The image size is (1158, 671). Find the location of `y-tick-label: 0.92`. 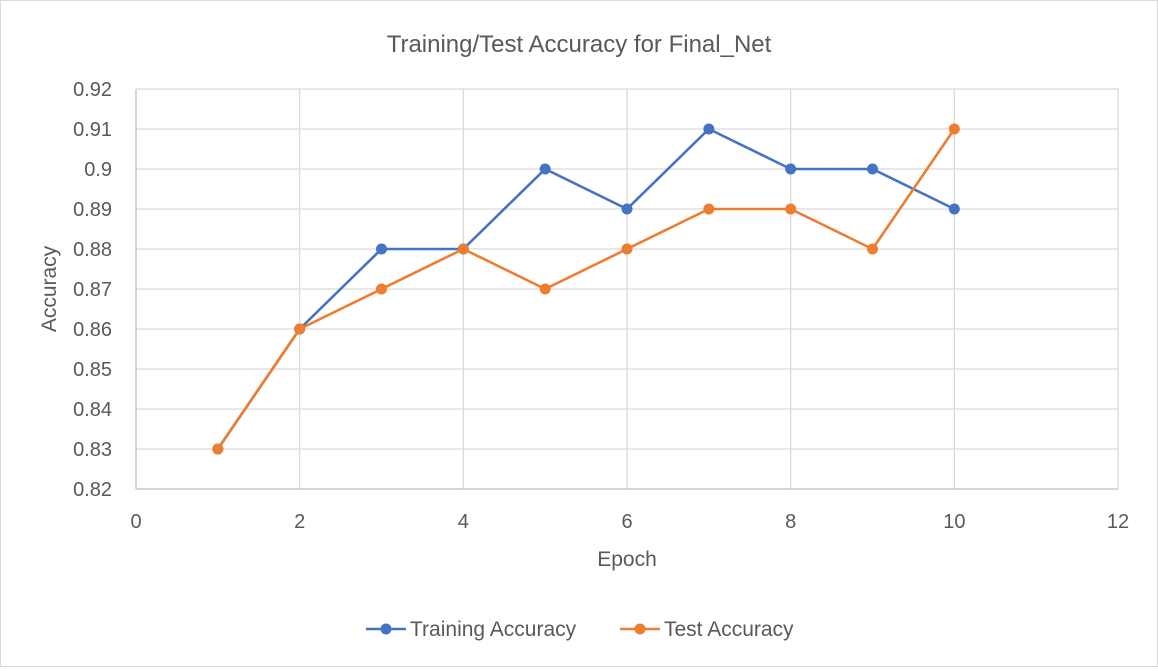

y-tick-label: 0.92 is located at coordinates (92, 90).